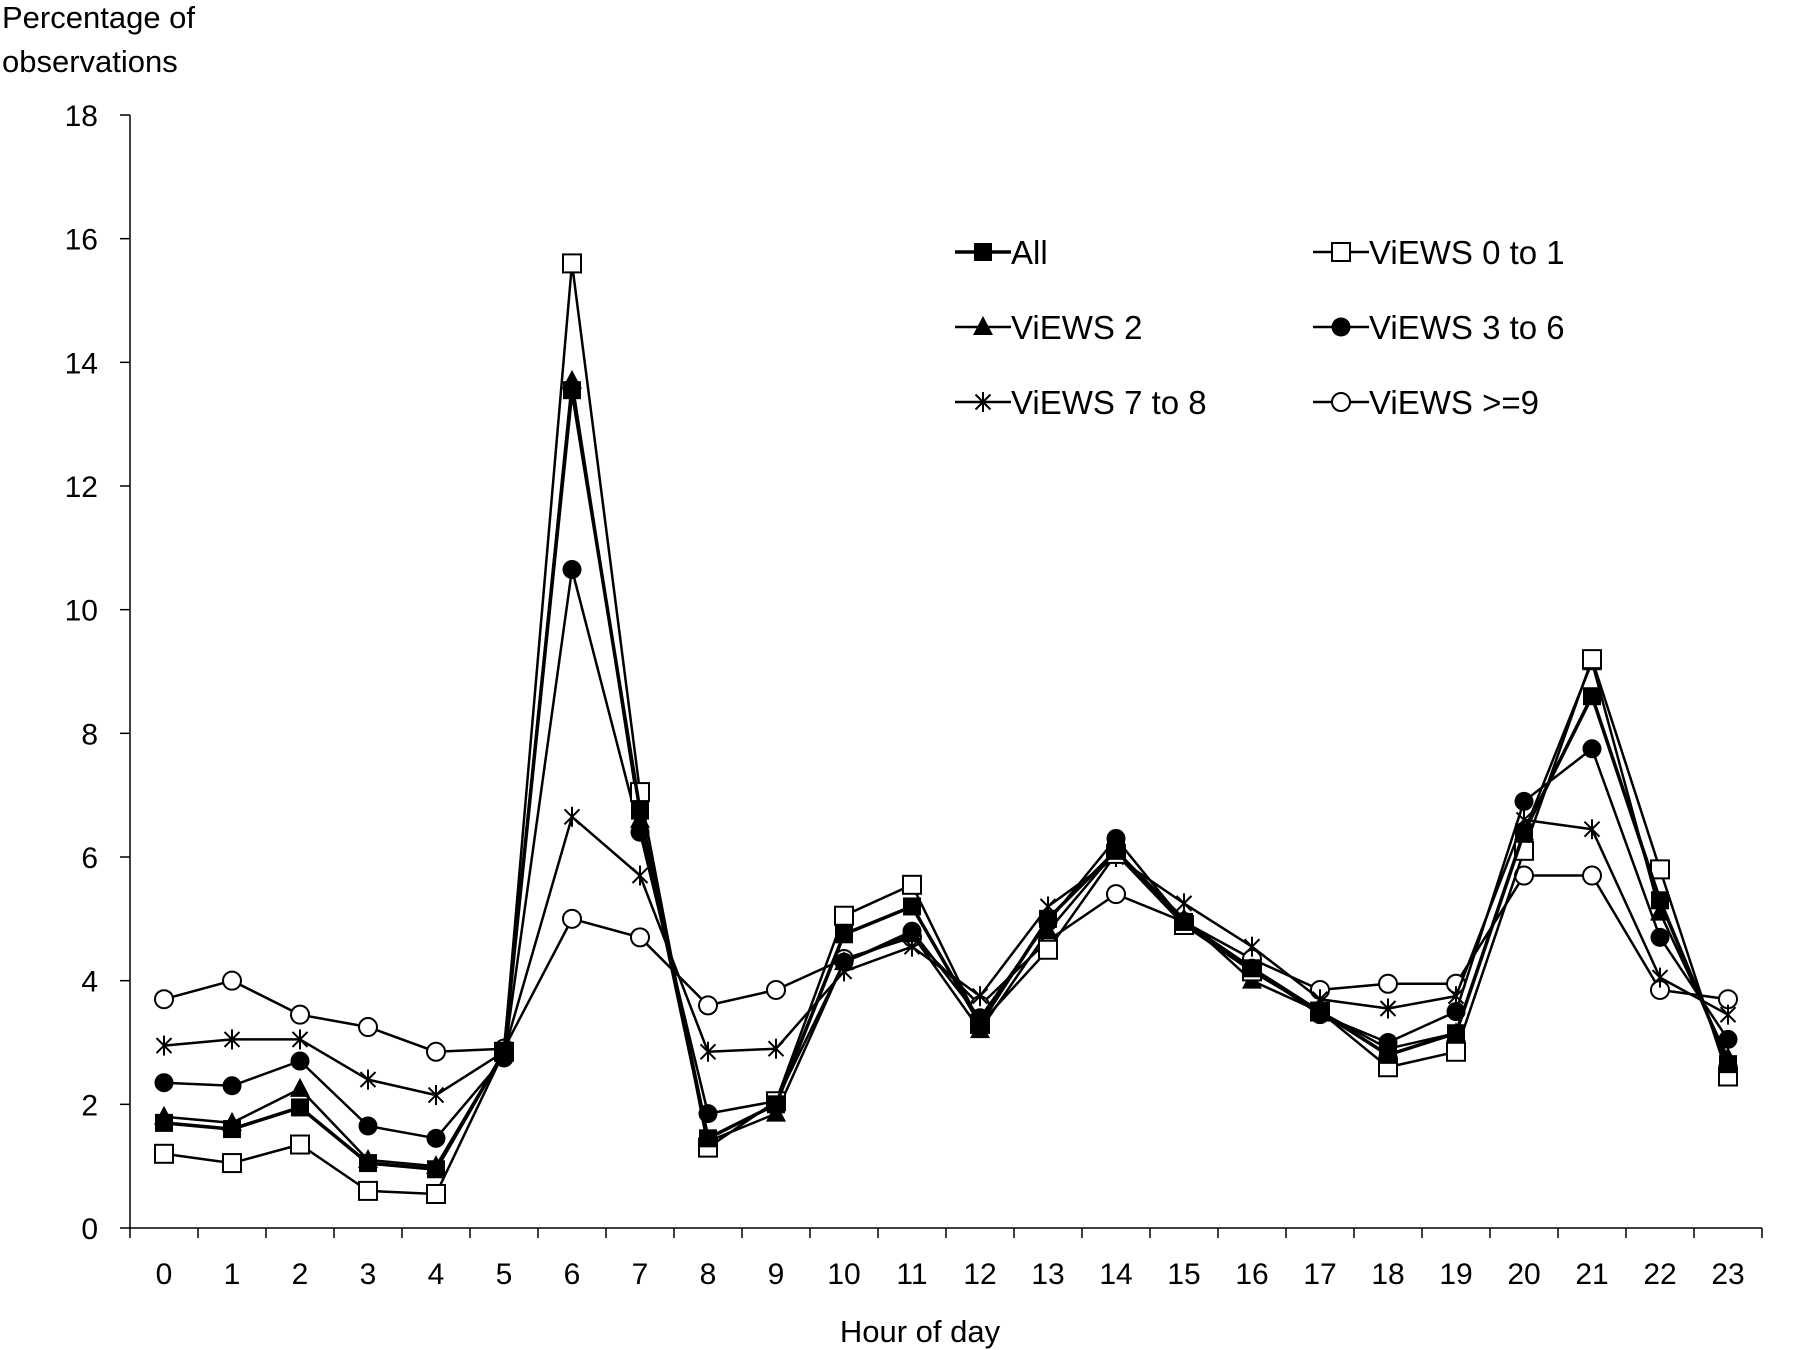 The height and width of the screenshot is (1350, 1800). I want to click on legend-item: ViEWS >=9, so click(1426, 402).